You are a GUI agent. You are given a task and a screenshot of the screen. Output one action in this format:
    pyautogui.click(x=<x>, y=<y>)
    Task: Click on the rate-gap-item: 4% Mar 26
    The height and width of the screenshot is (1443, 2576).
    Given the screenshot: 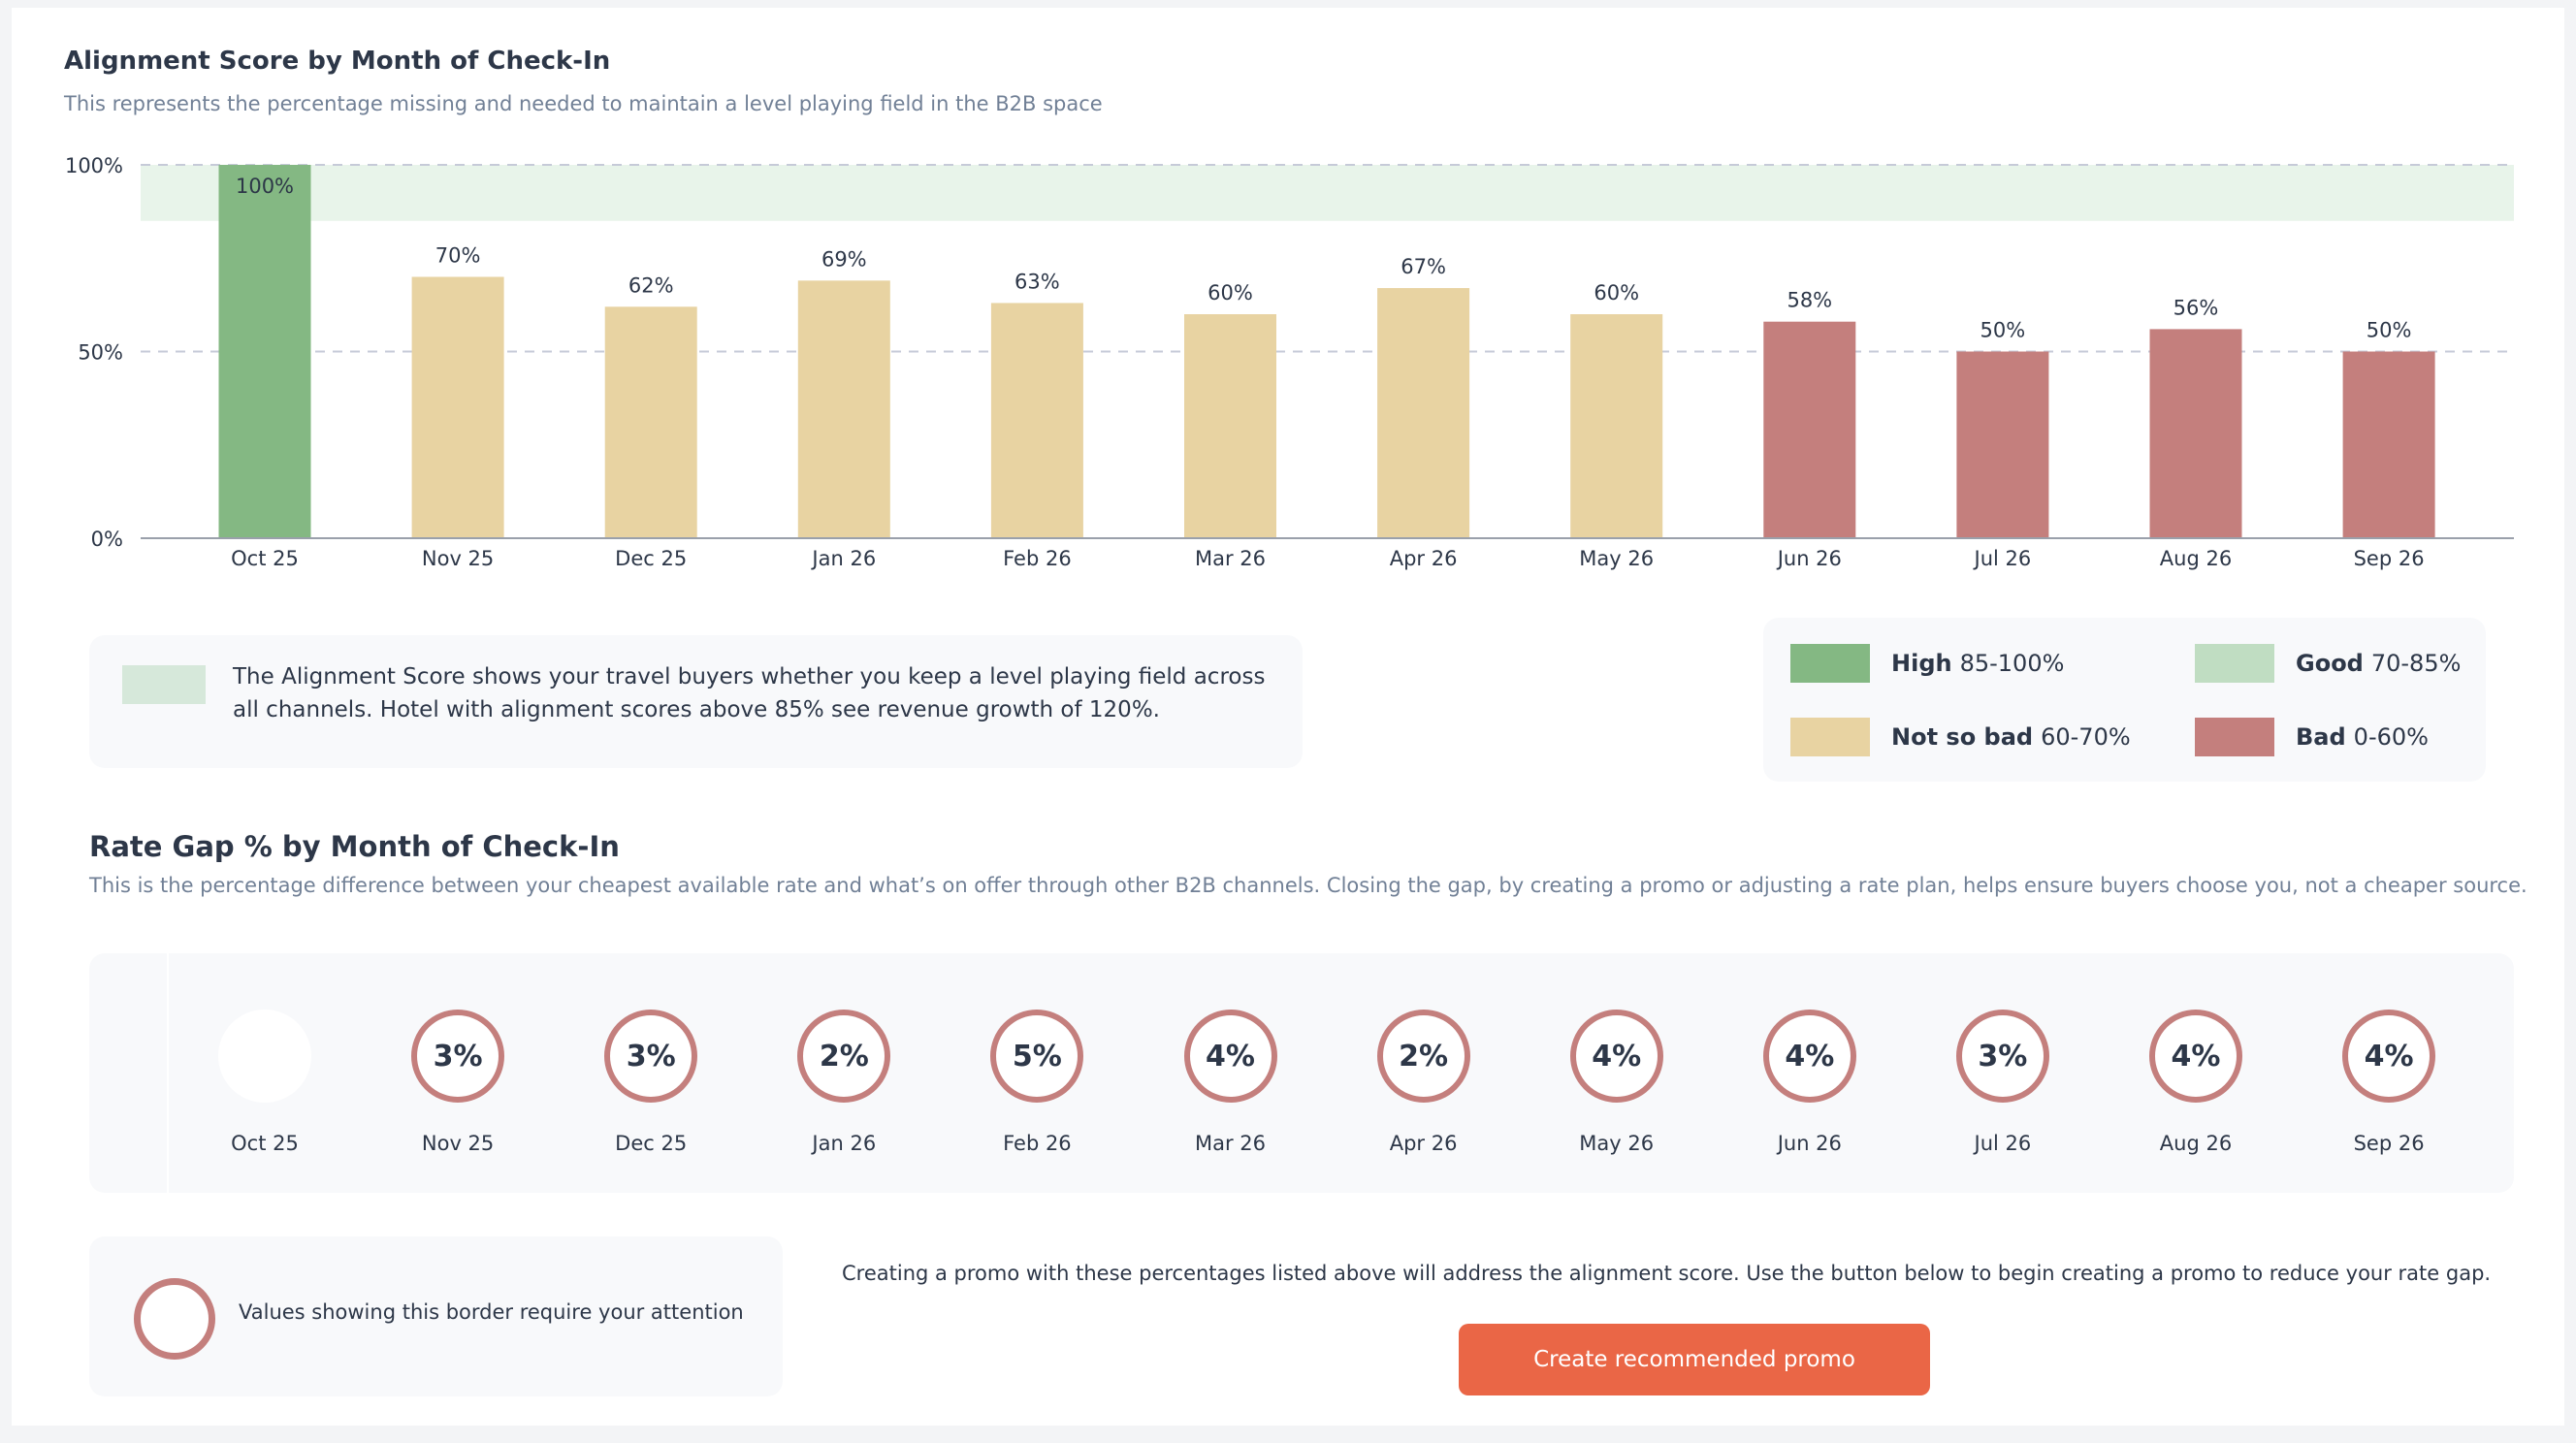 What is the action you would take?
    pyautogui.click(x=1230, y=1082)
    